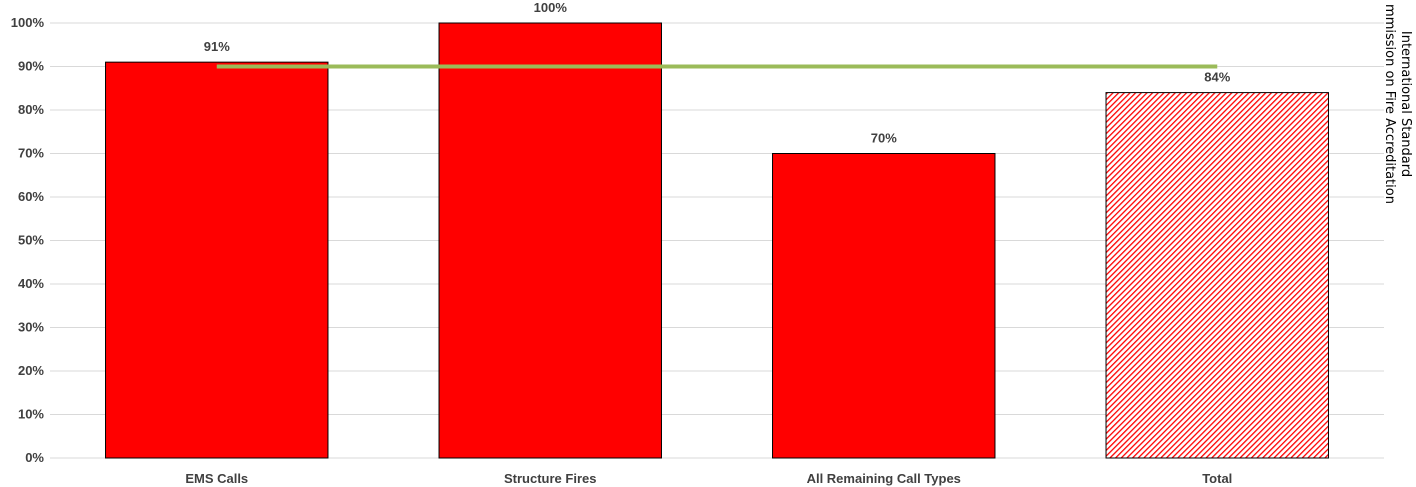 Image resolution: width=1416 pixels, height=487 pixels. I want to click on data-label: 84%, so click(1217, 77).